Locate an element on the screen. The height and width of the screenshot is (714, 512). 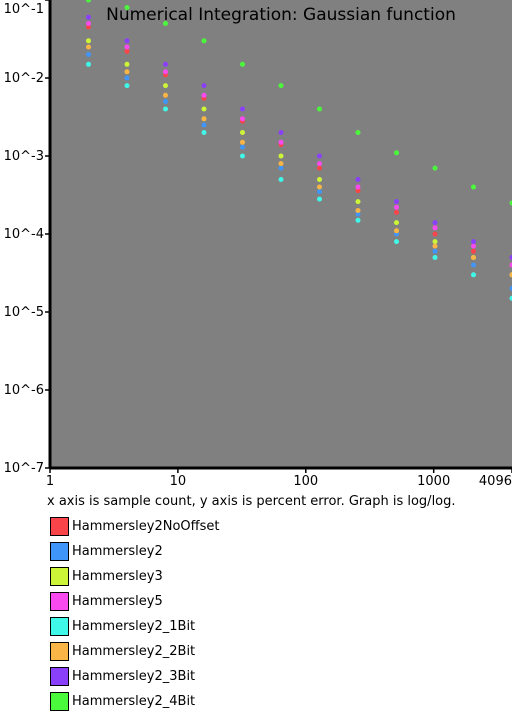
legend-item: Hammersley2NoOffset is located at coordinates (135, 526).